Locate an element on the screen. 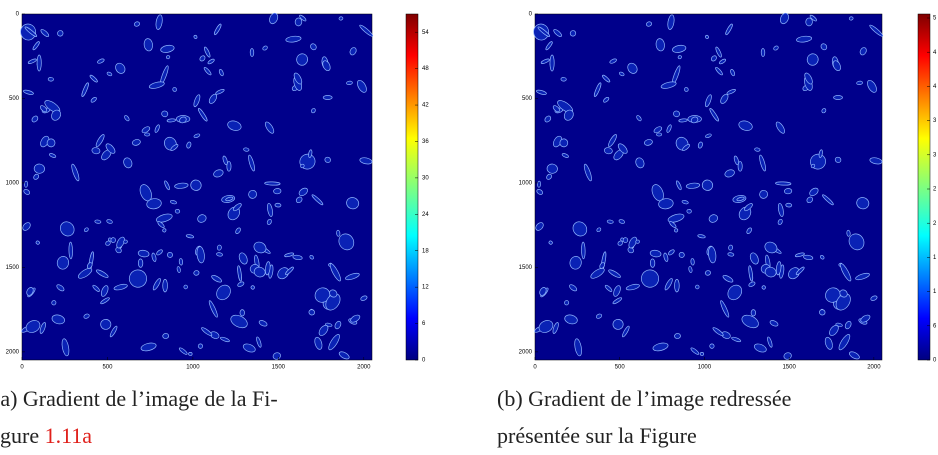  caption-line: (b) Gradient de l’image redressée is located at coordinates (644, 398).